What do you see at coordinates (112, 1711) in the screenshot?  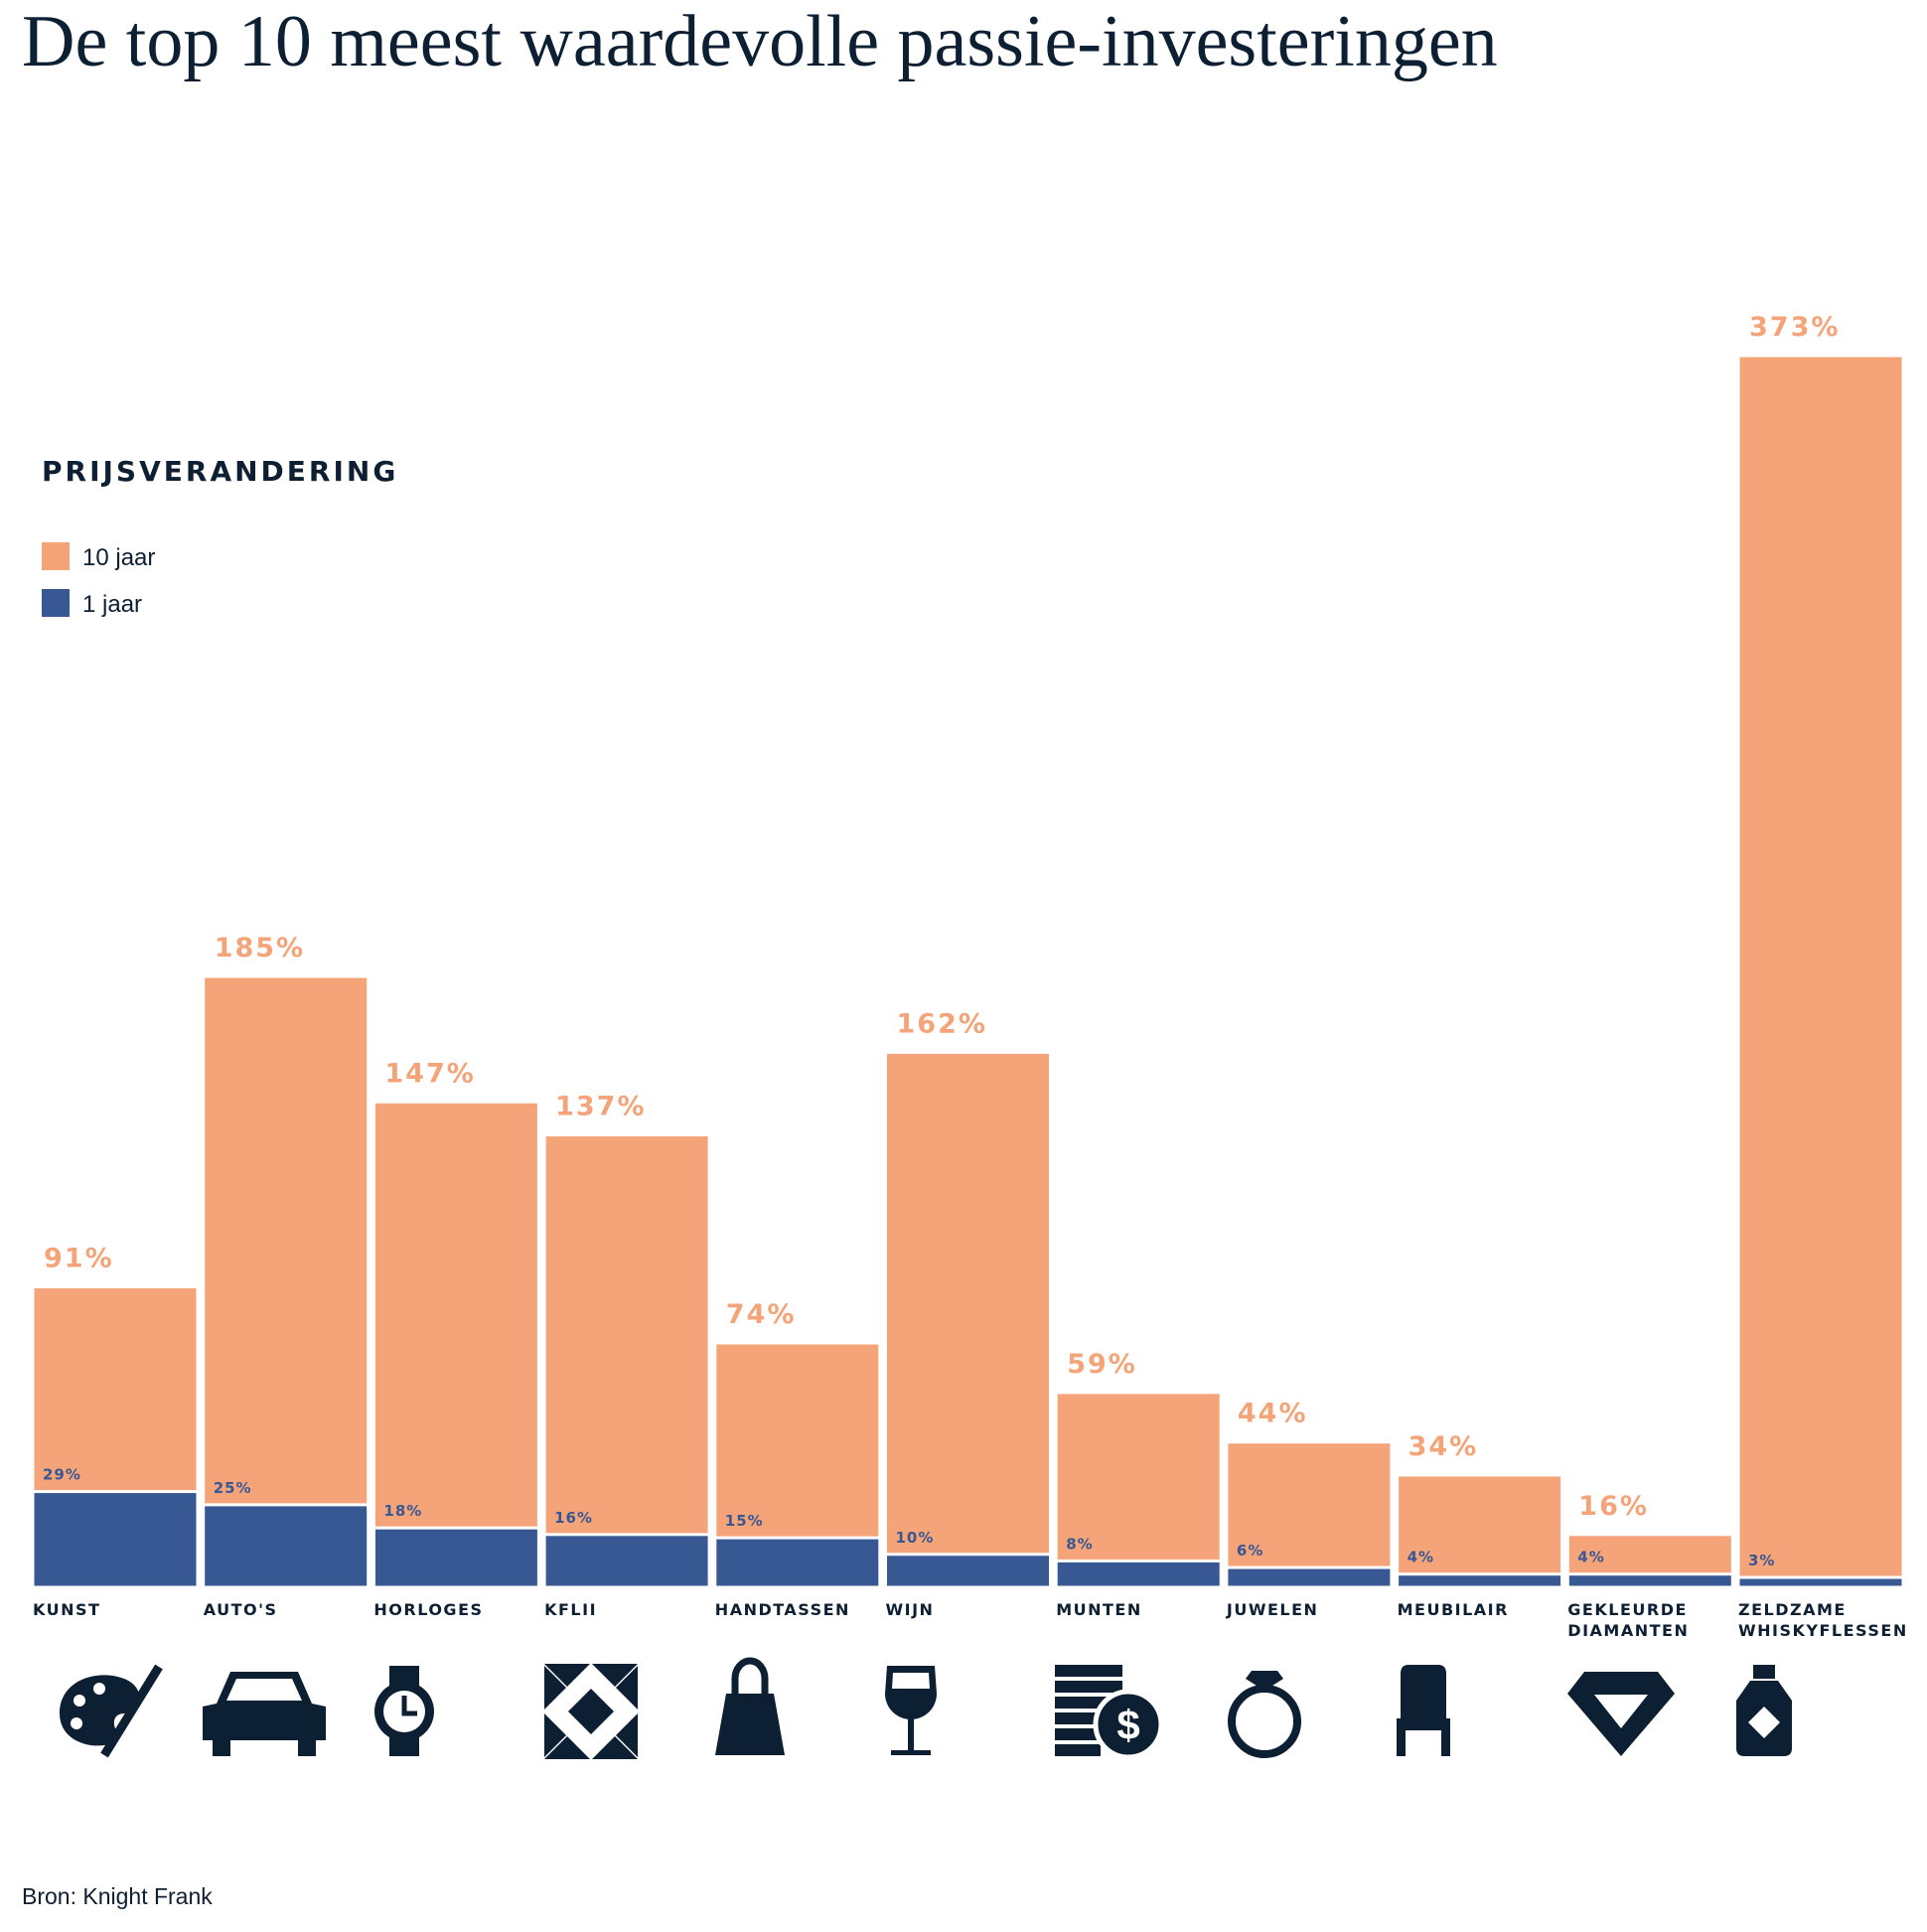 I see `icon-palette` at bounding box center [112, 1711].